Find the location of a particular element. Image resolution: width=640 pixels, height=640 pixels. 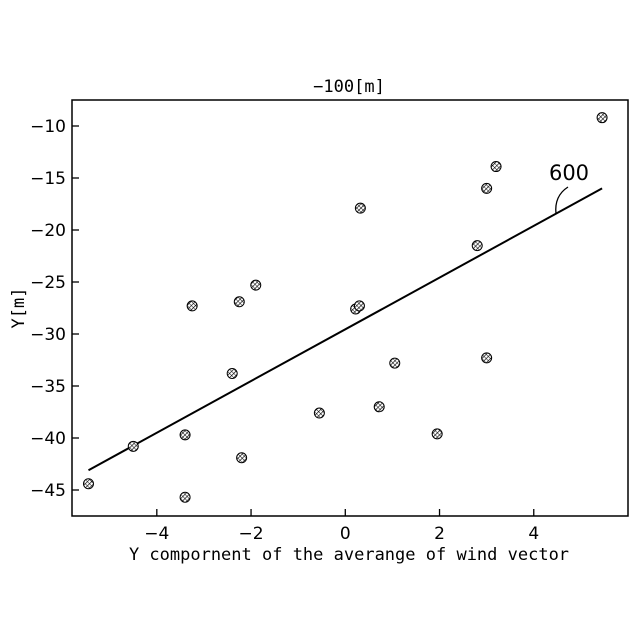

y-tick-label: −40 is located at coordinates (48, 439).